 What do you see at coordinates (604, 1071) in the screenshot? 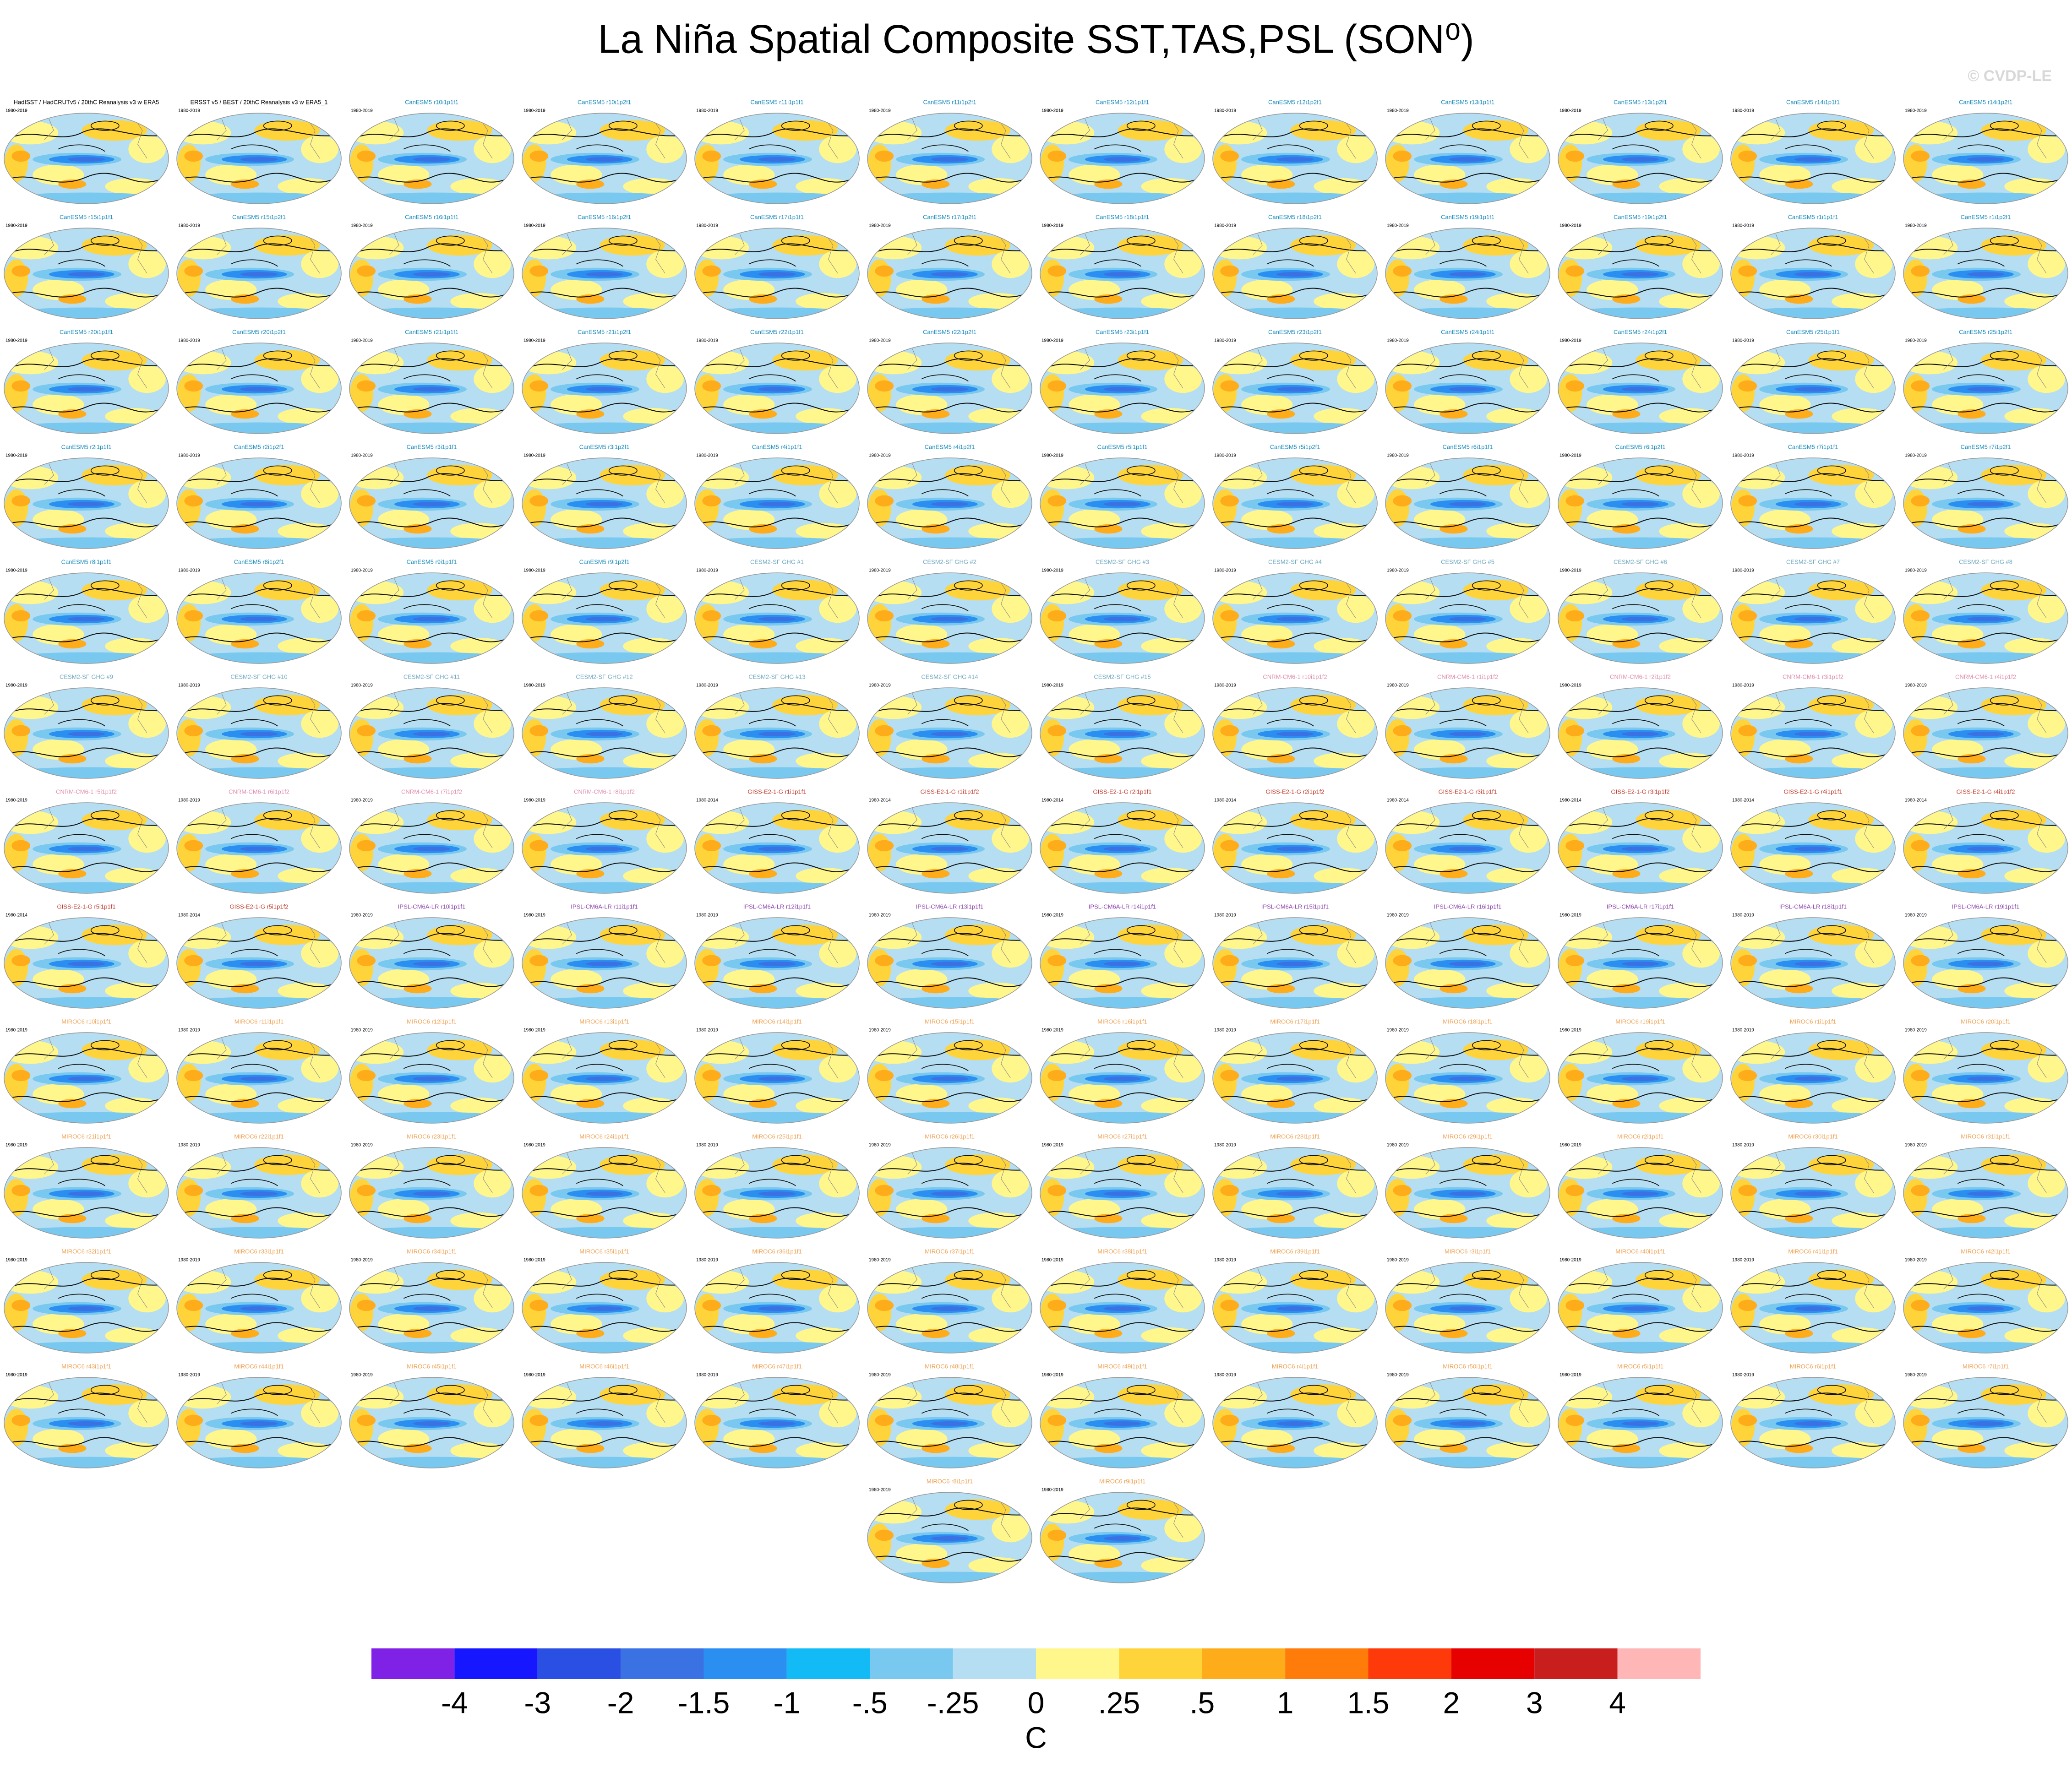
I see `map-panel: MIROC6 r13i1p1f1 1980-2019` at bounding box center [604, 1071].